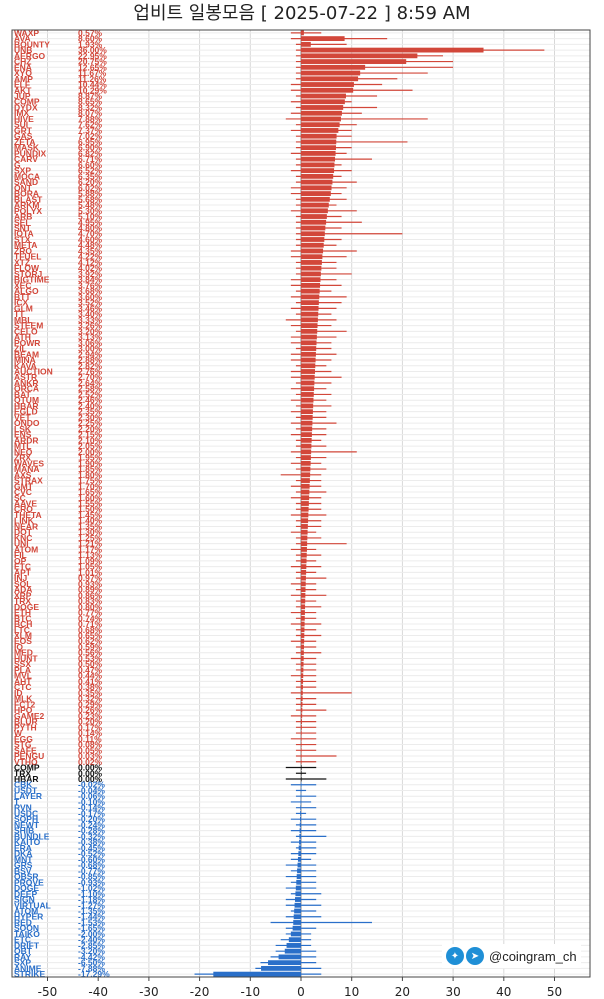  What do you see at coordinates (90, 515) in the screenshot?
I see `change-label: 1.45%` at bounding box center [90, 515].